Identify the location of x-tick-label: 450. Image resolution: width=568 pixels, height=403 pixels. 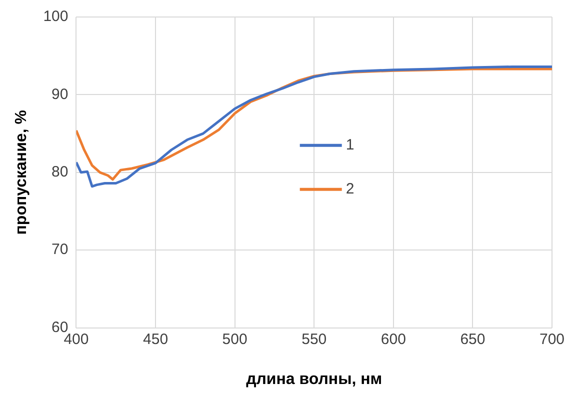
(155, 339).